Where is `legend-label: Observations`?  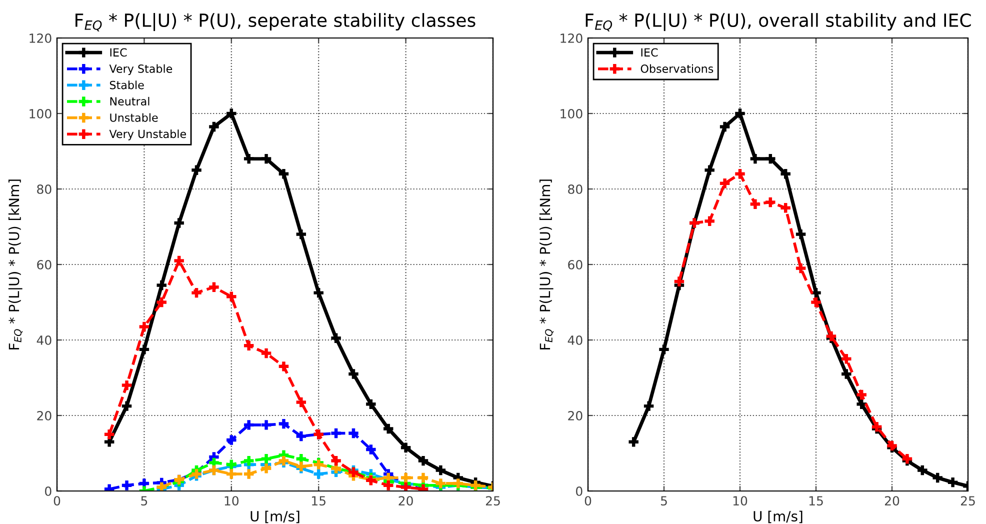 legend-label: Observations is located at coordinates (677, 68).